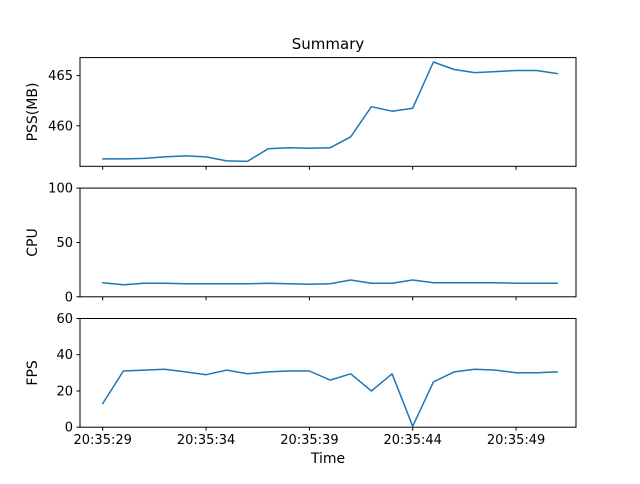 Image resolution: width=640 pixels, height=484 pixels. Describe the element at coordinates (413, 440) in the screenshot. I see `x-tick-label: 20:35:44` at that location.